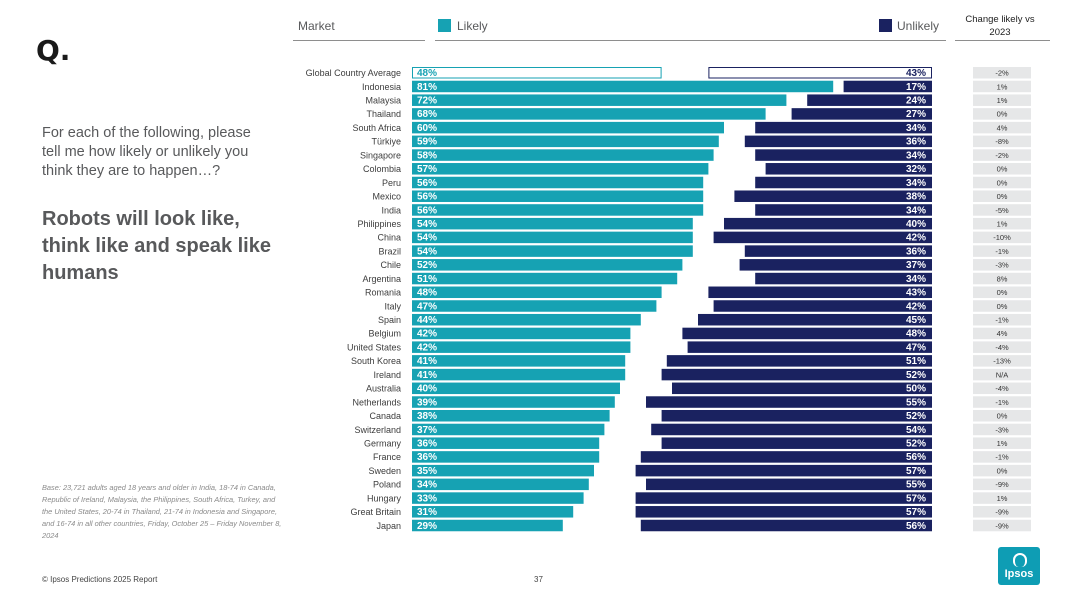 Image resolution: width=1080 pixels, height=607 pixels. I want to click on change-value-label: -4%, so click(1002, 388).